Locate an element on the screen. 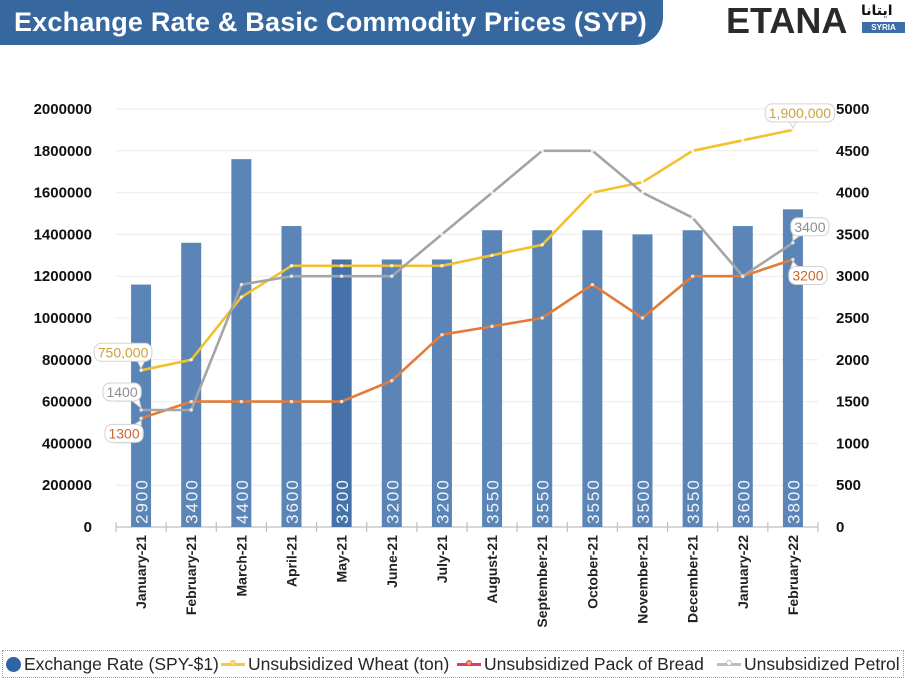  y-right-tick-label: 2000 is located at coordinates (852, 360).